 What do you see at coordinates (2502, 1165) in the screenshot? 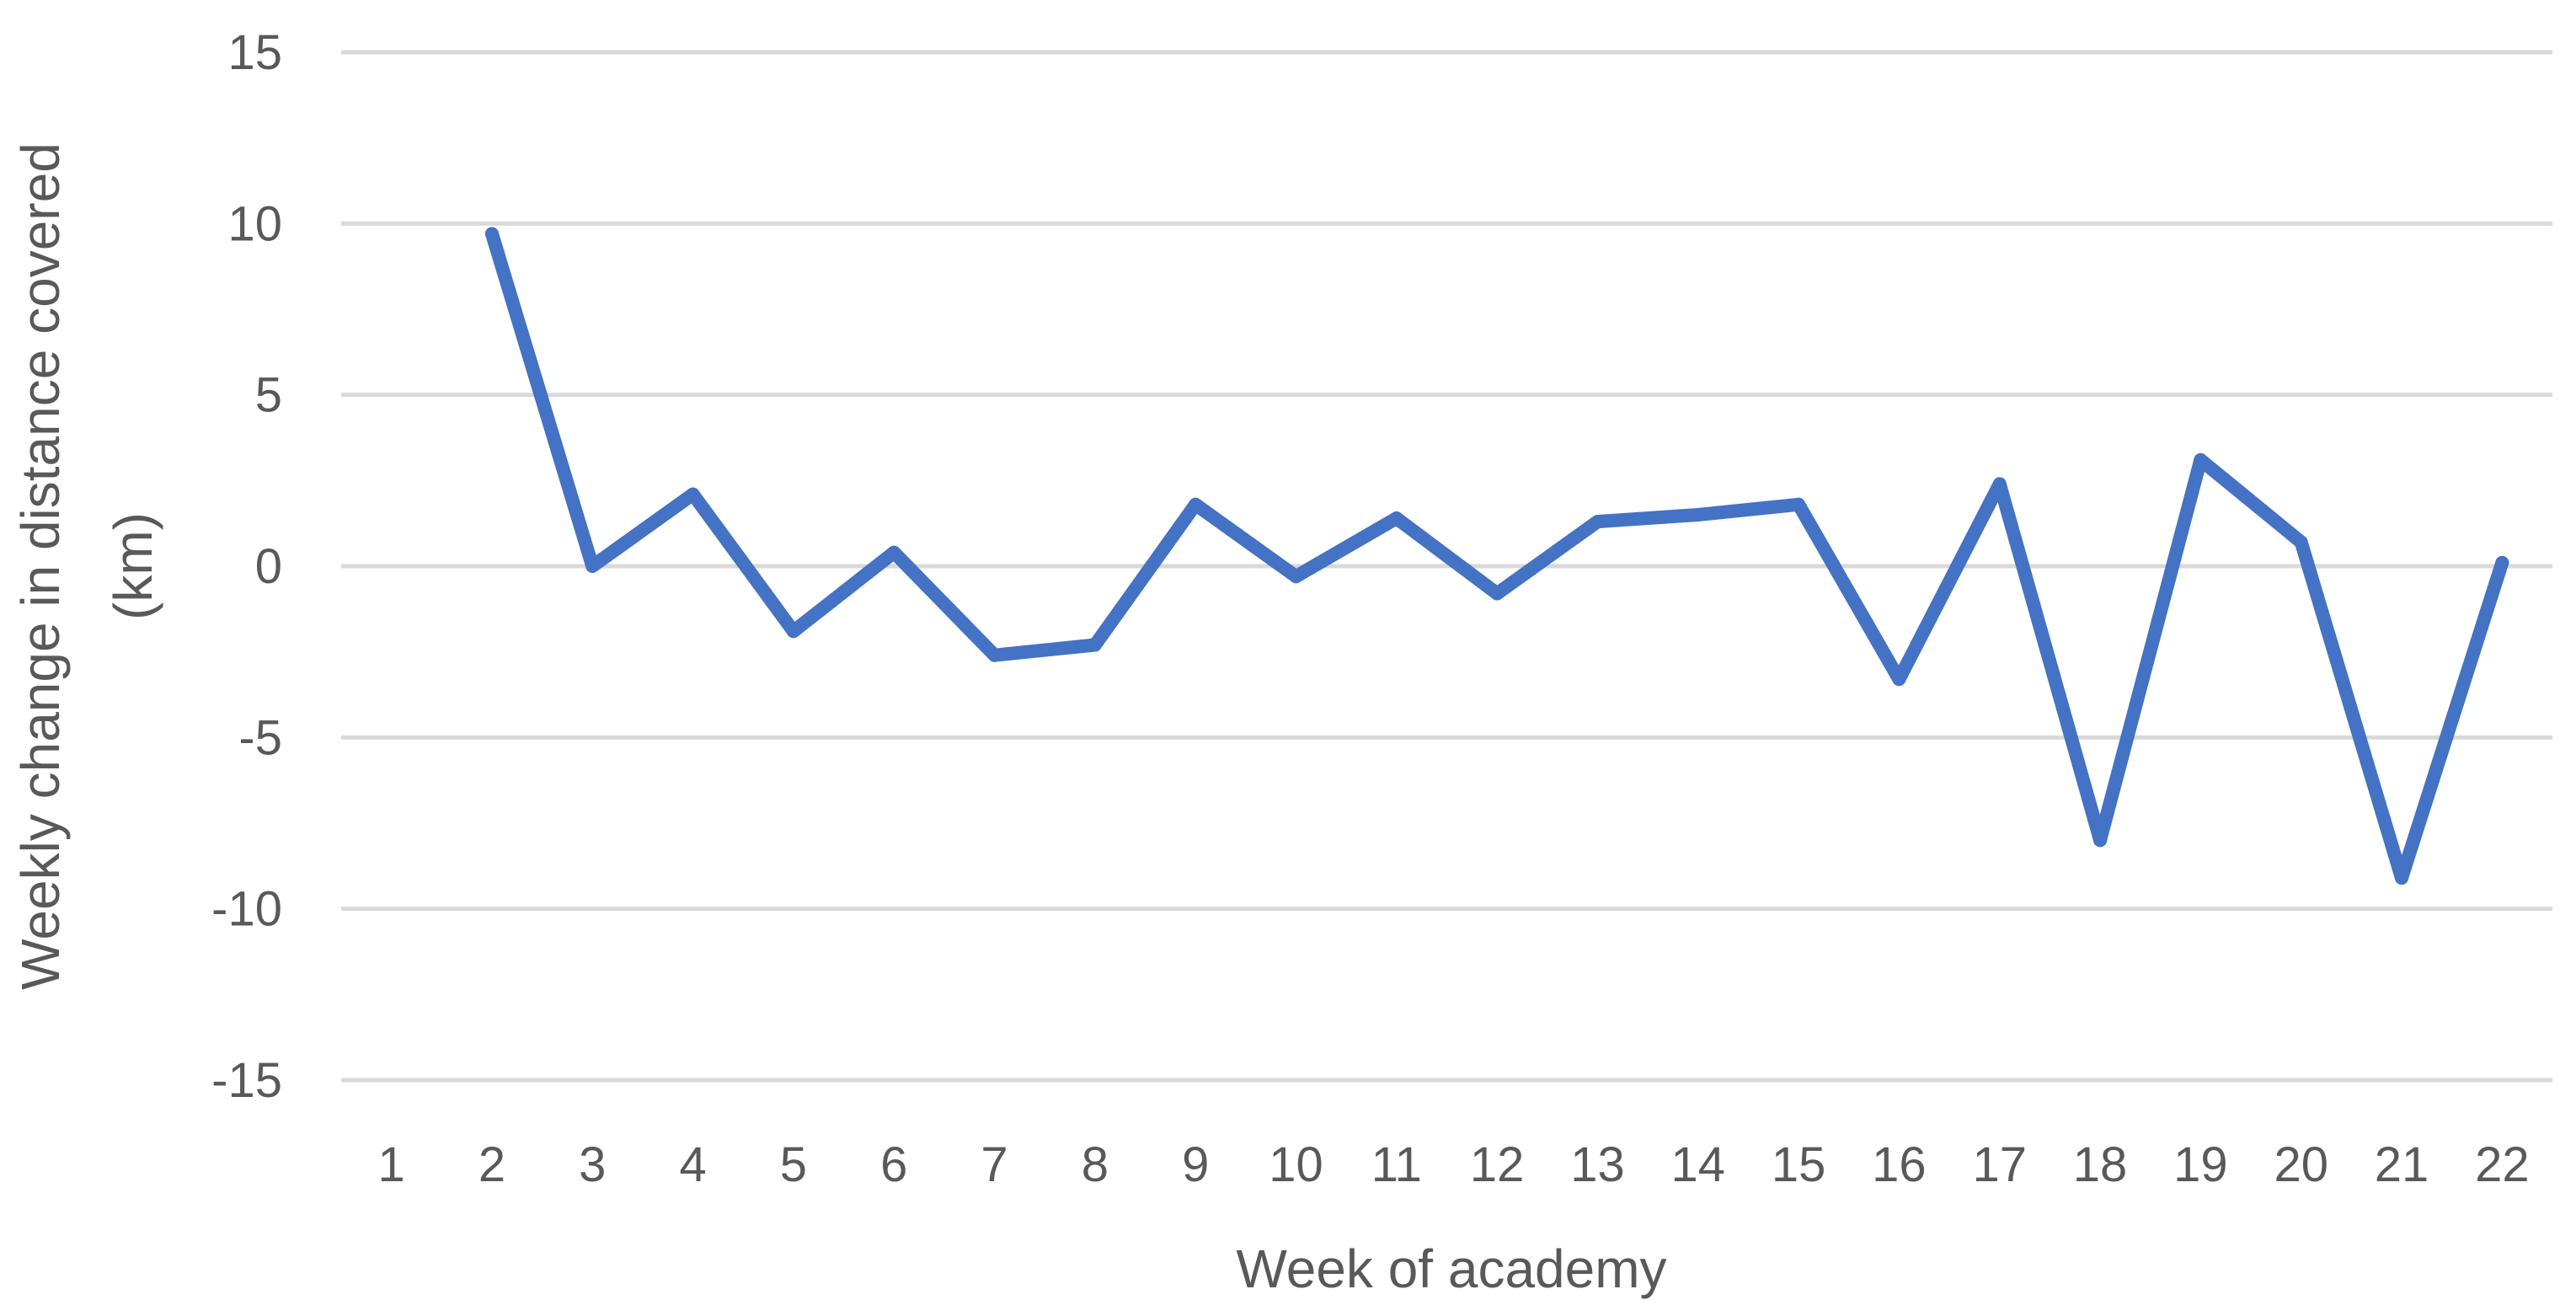
I see `x-tick-label: 22` at bounding box center [2502, 1165].